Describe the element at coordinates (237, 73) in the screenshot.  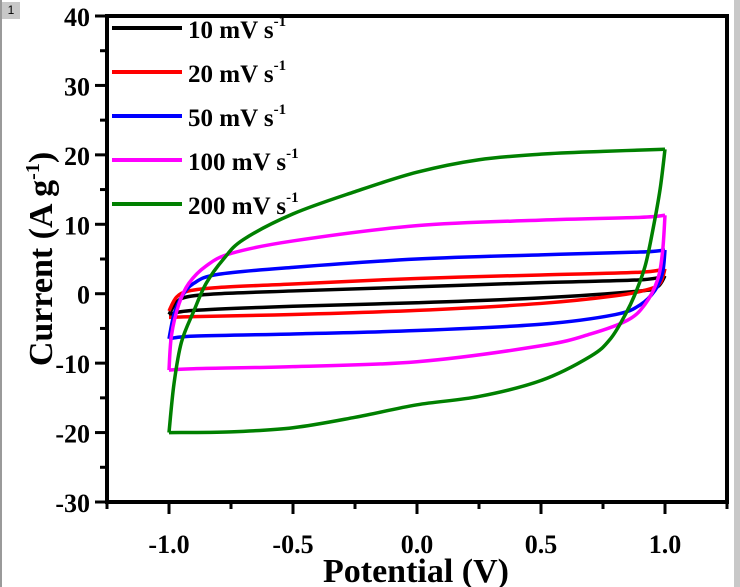
I see `legend-label: 20 mV s-1` at that location.